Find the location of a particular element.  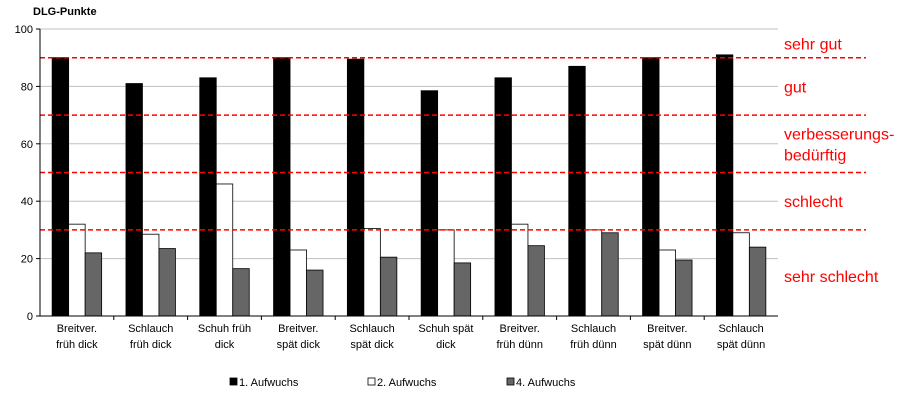

band-label: gut is located at coordinates (795, 87).